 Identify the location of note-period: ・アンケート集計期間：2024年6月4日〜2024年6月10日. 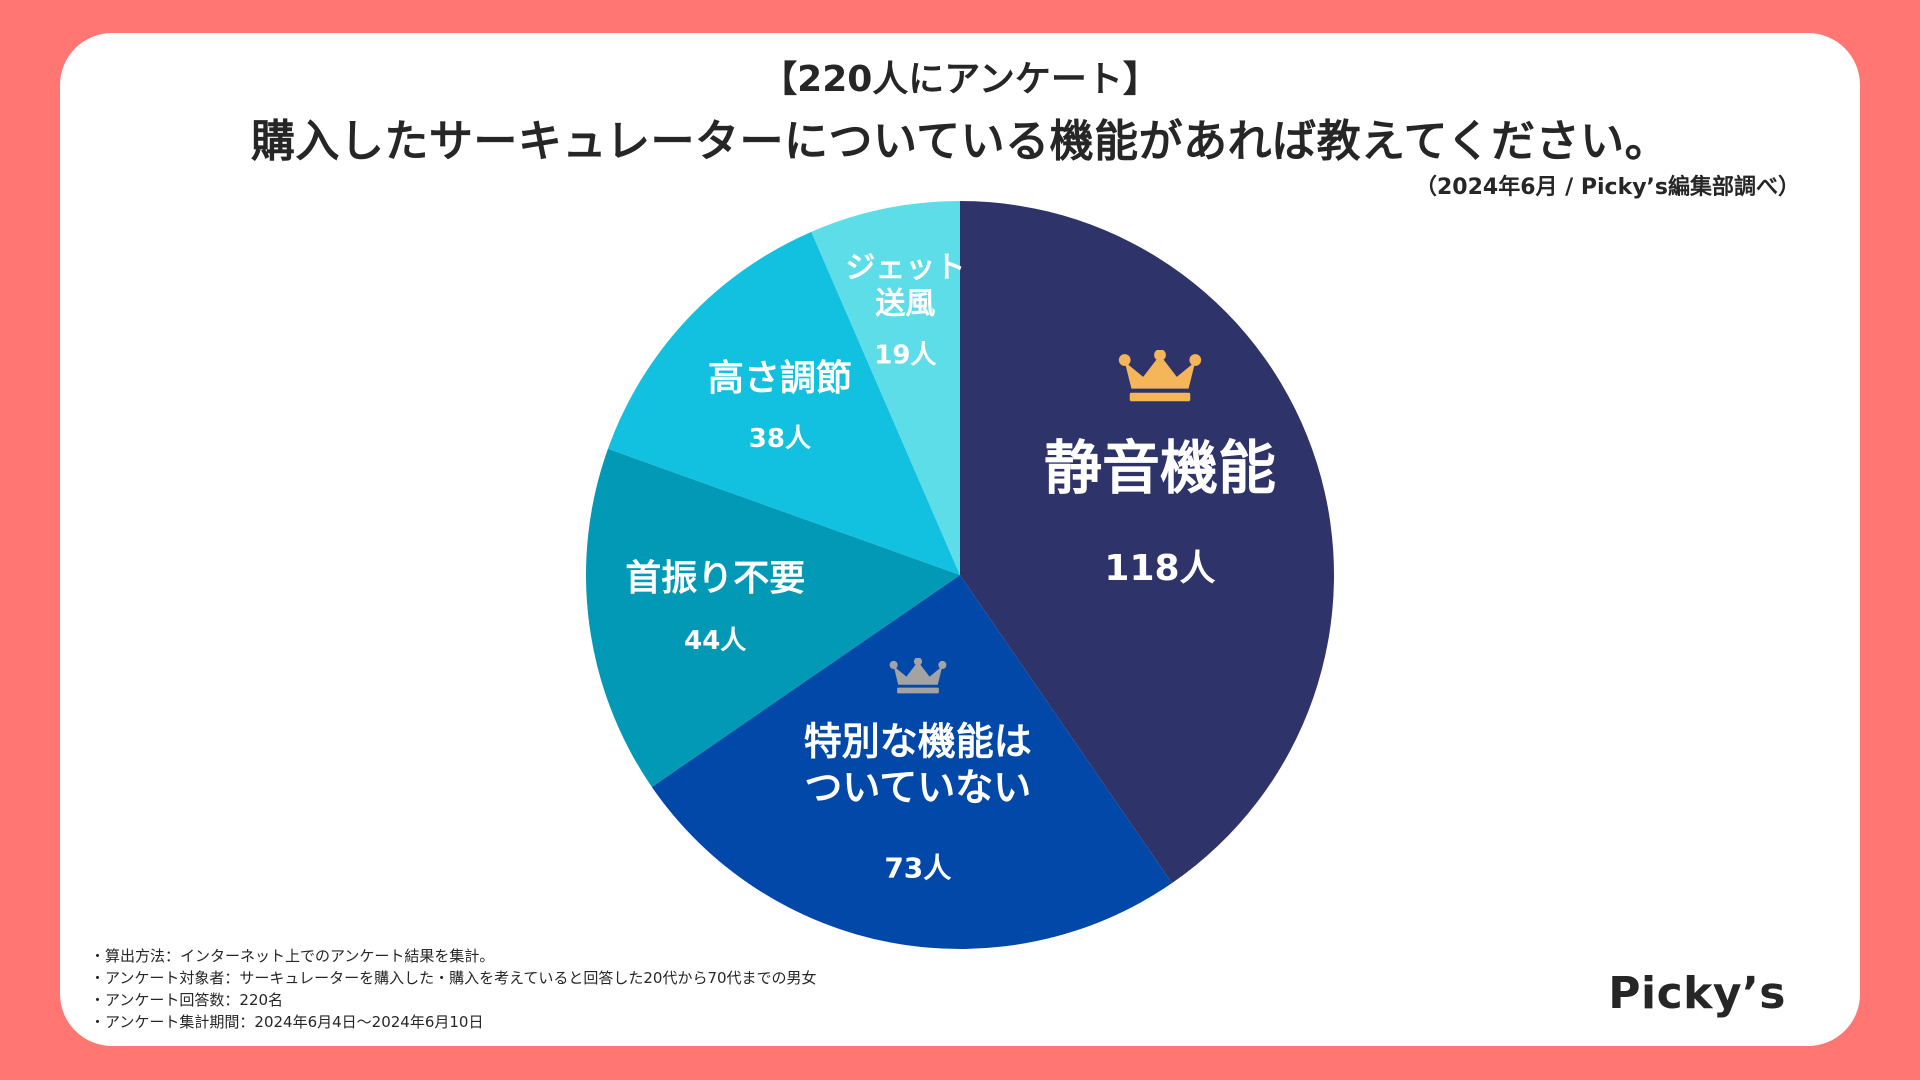
(287, 1022).